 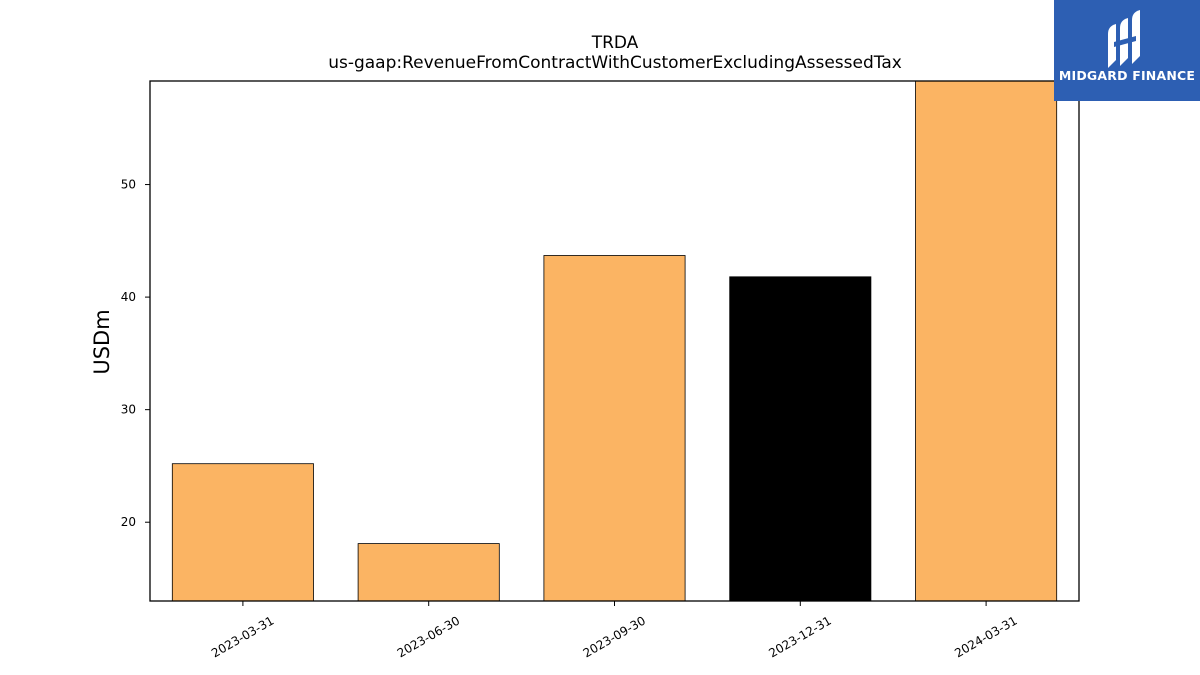 What do you see at coordinates (799, 636) in the screenshot?
I see `x-tick-label: 2023-12-31` at bounding box center [799, 636].